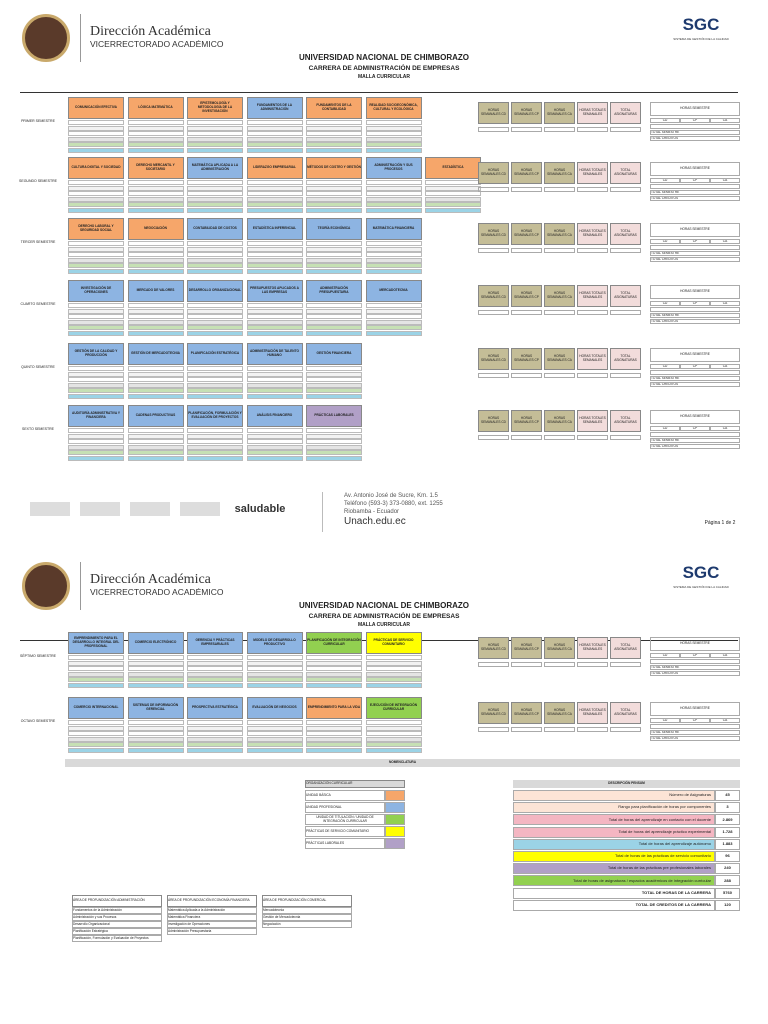 This screenshot has height=1024, width=768. I want to click on hours-row, so click(695, 186).